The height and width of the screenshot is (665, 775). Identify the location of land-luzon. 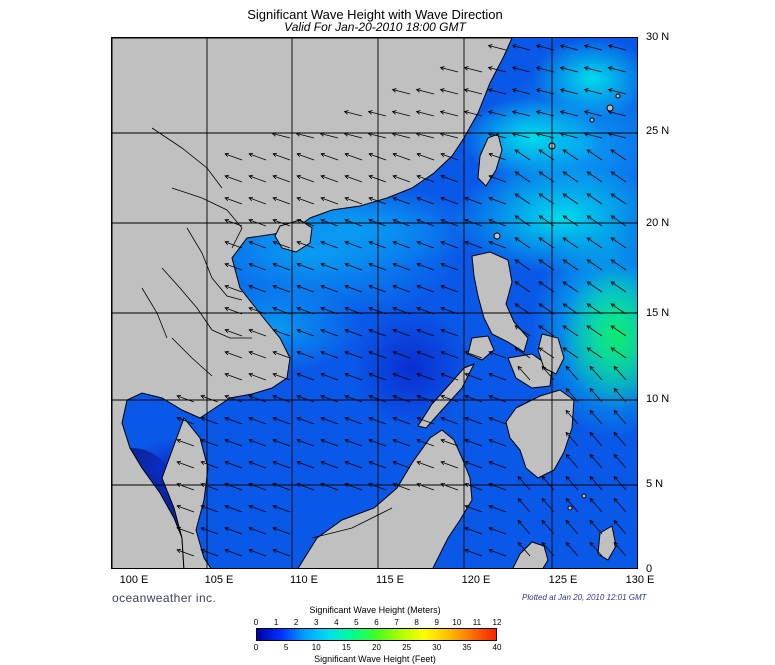
(500, 302).